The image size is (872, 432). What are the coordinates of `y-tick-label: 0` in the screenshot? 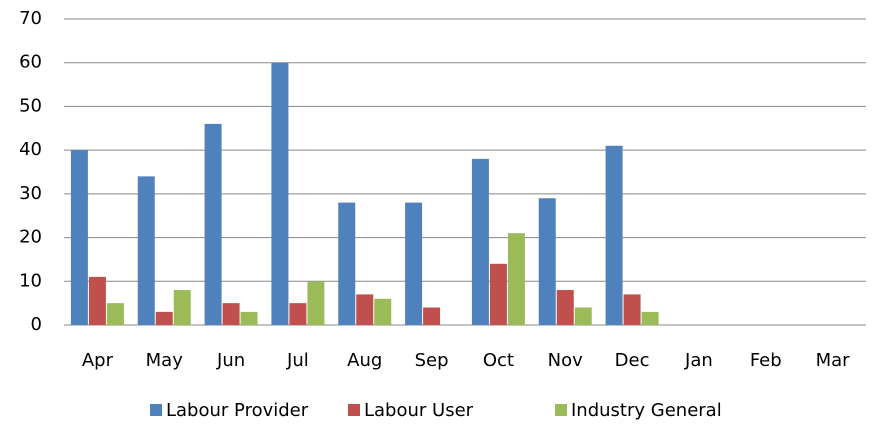 It's located at (36, 324).